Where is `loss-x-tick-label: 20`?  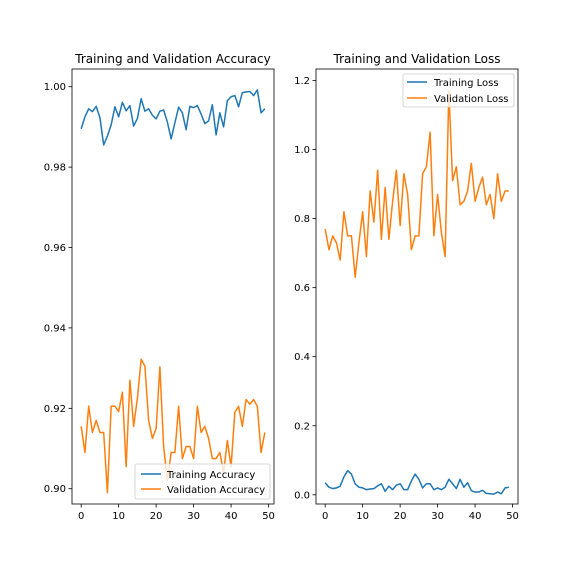 loss-x-tick-label: 20 is located at coordinates (400, 516).